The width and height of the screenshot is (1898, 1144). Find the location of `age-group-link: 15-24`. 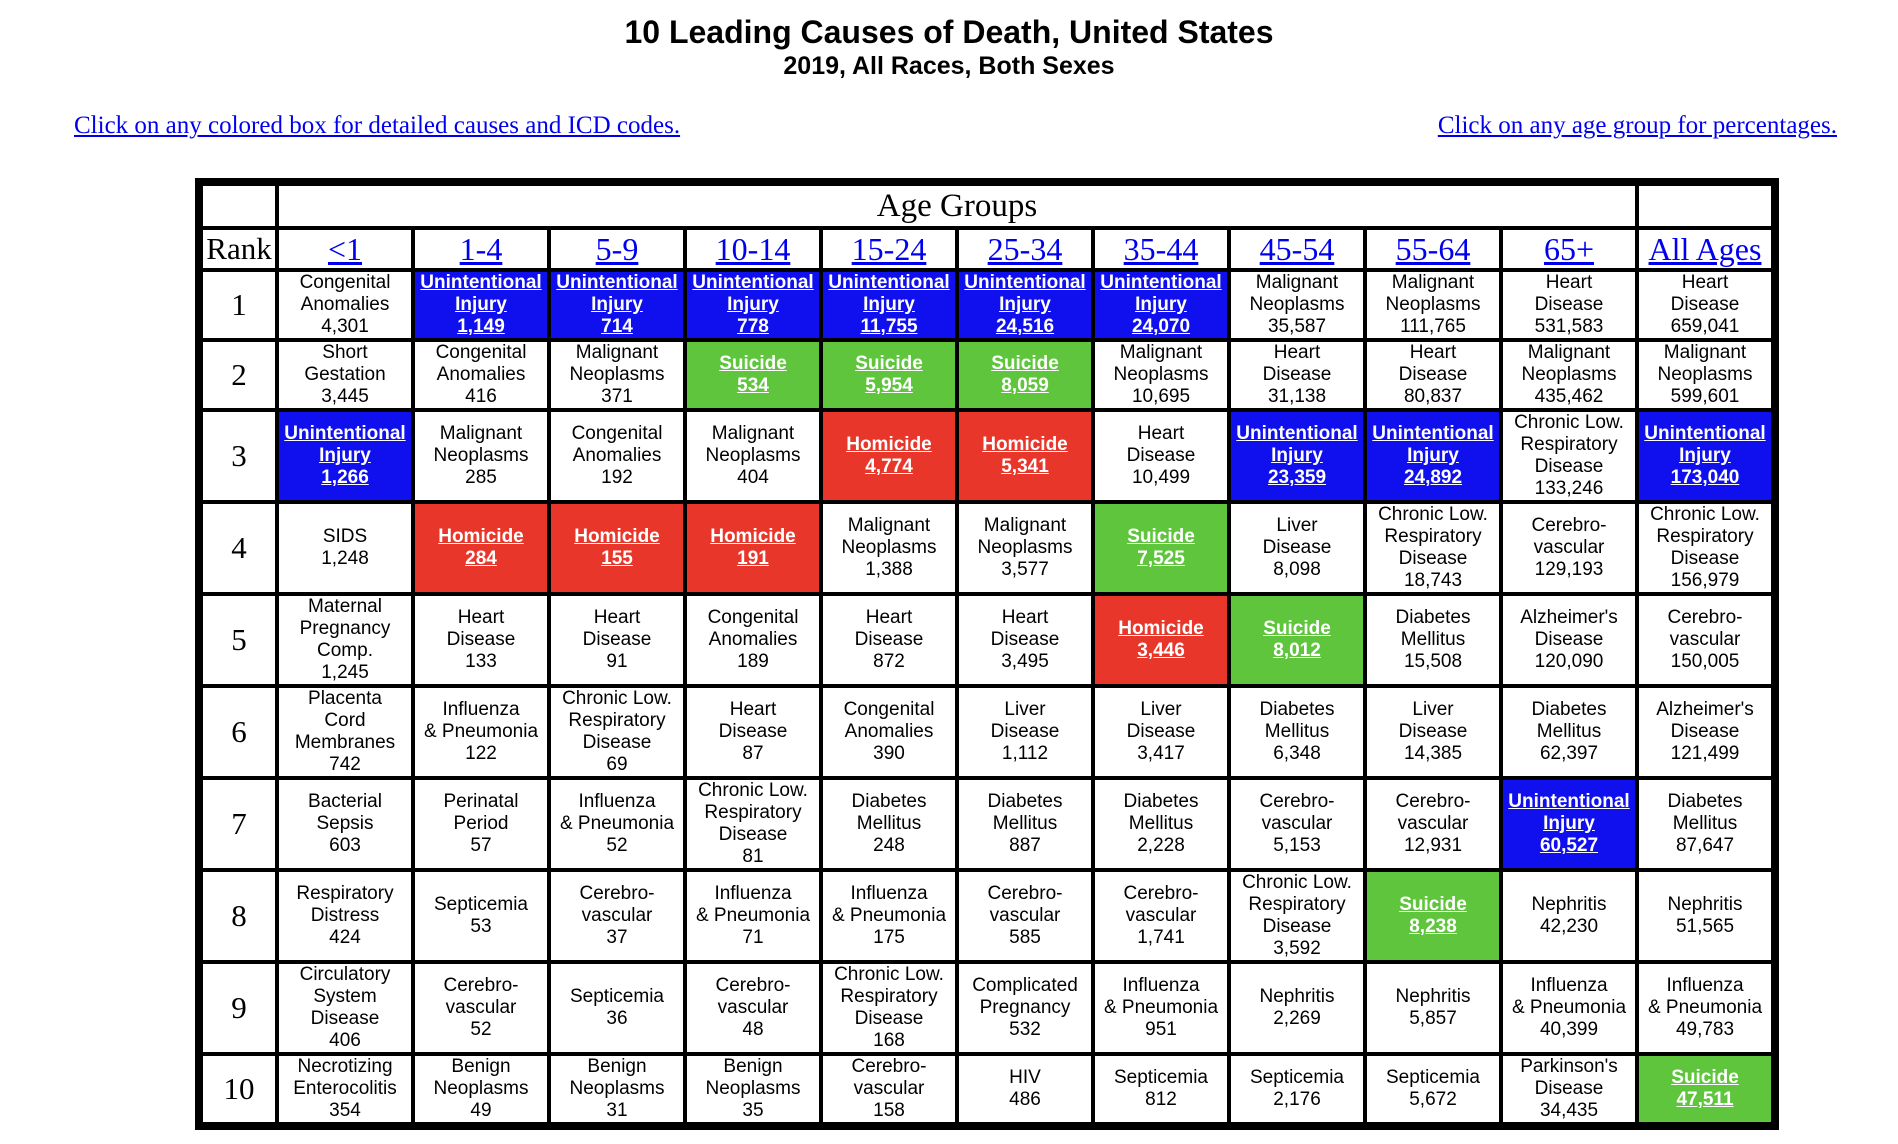

age-group-link: 15-24 is located at coordinates (889, 248).